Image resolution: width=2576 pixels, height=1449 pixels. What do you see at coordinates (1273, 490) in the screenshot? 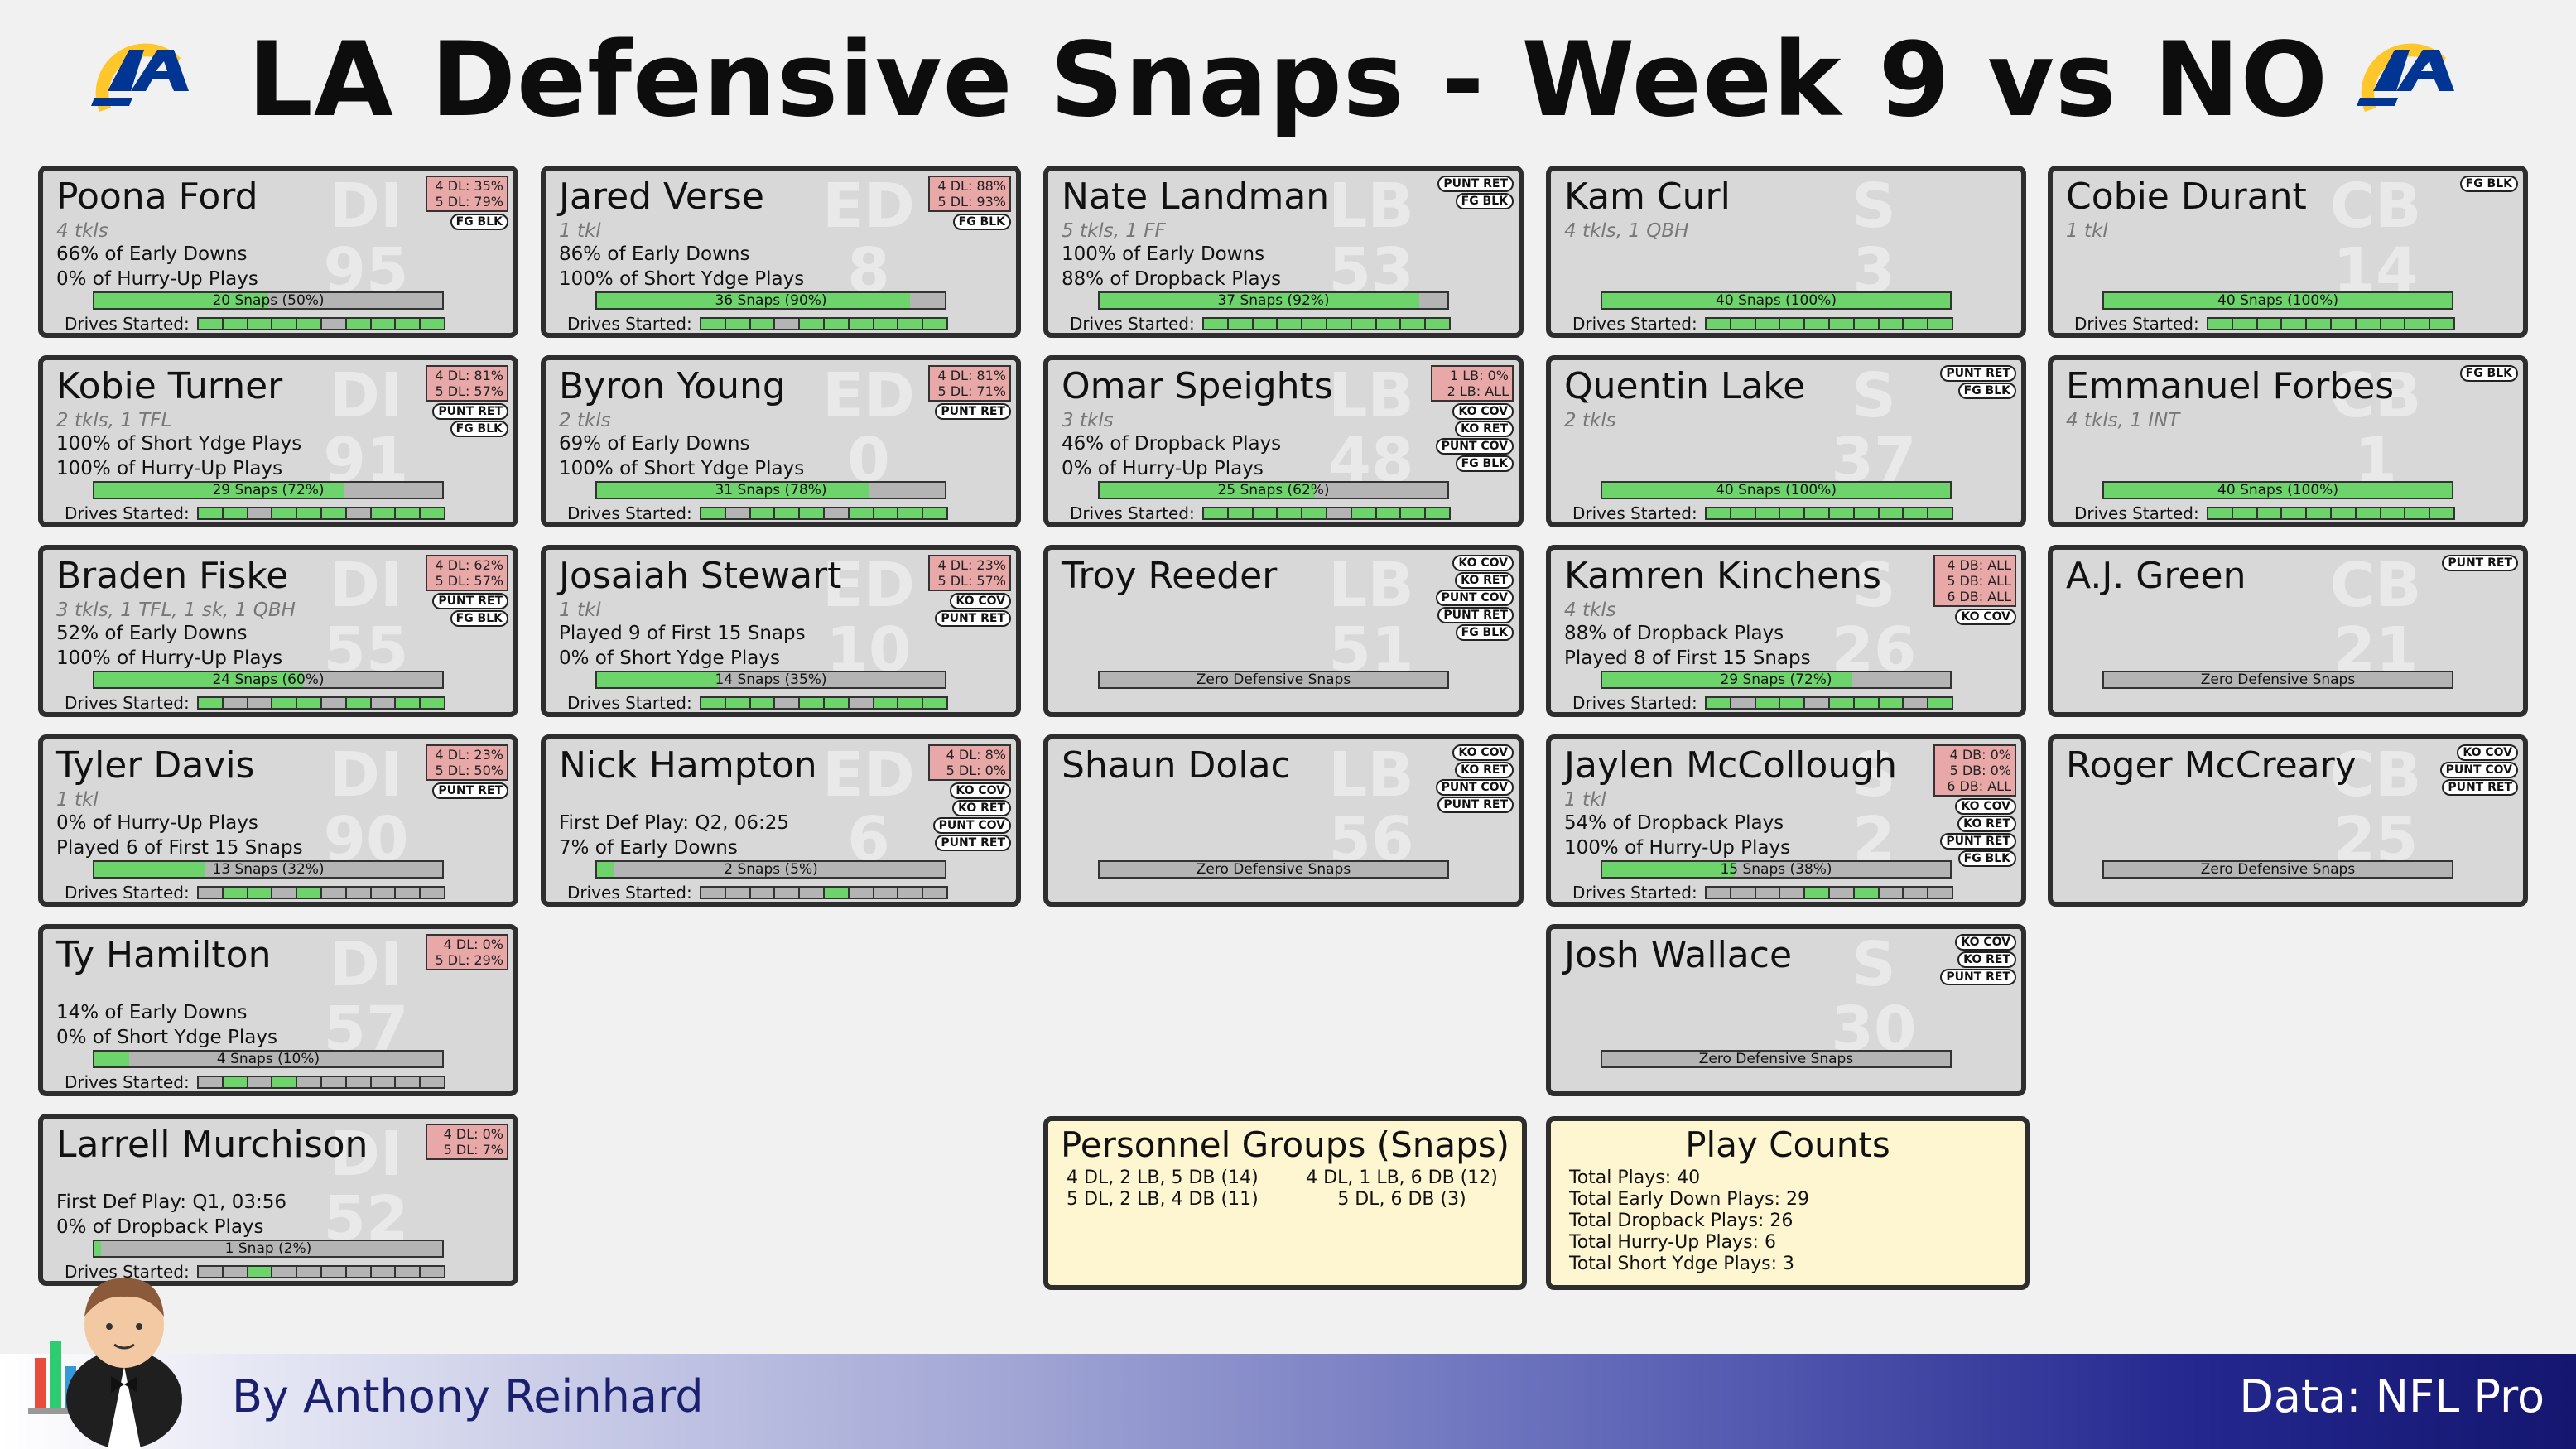
I see `snap-bar-label: 25 Snaps (62%)` at bounding box center [1273, 490].